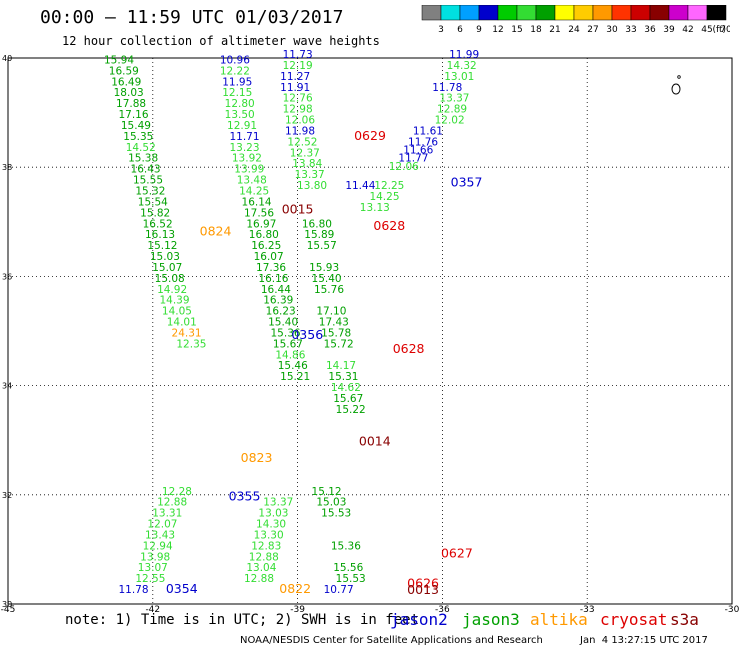  I want to click on wave-height-label: 15.56, so click(348, 568).